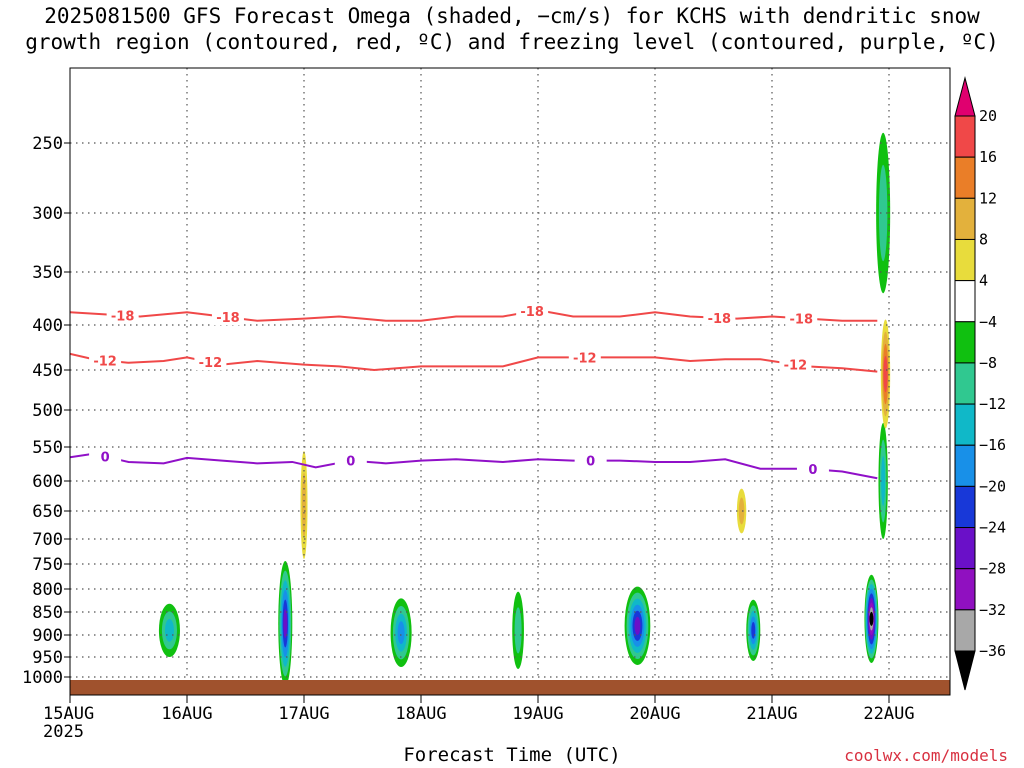 This screenshot has width=1024, height=768. What do you see at coordinates (988, 116) in the screenshot?
I see `colorbar-label: 20` at bounding box center [988, 116].